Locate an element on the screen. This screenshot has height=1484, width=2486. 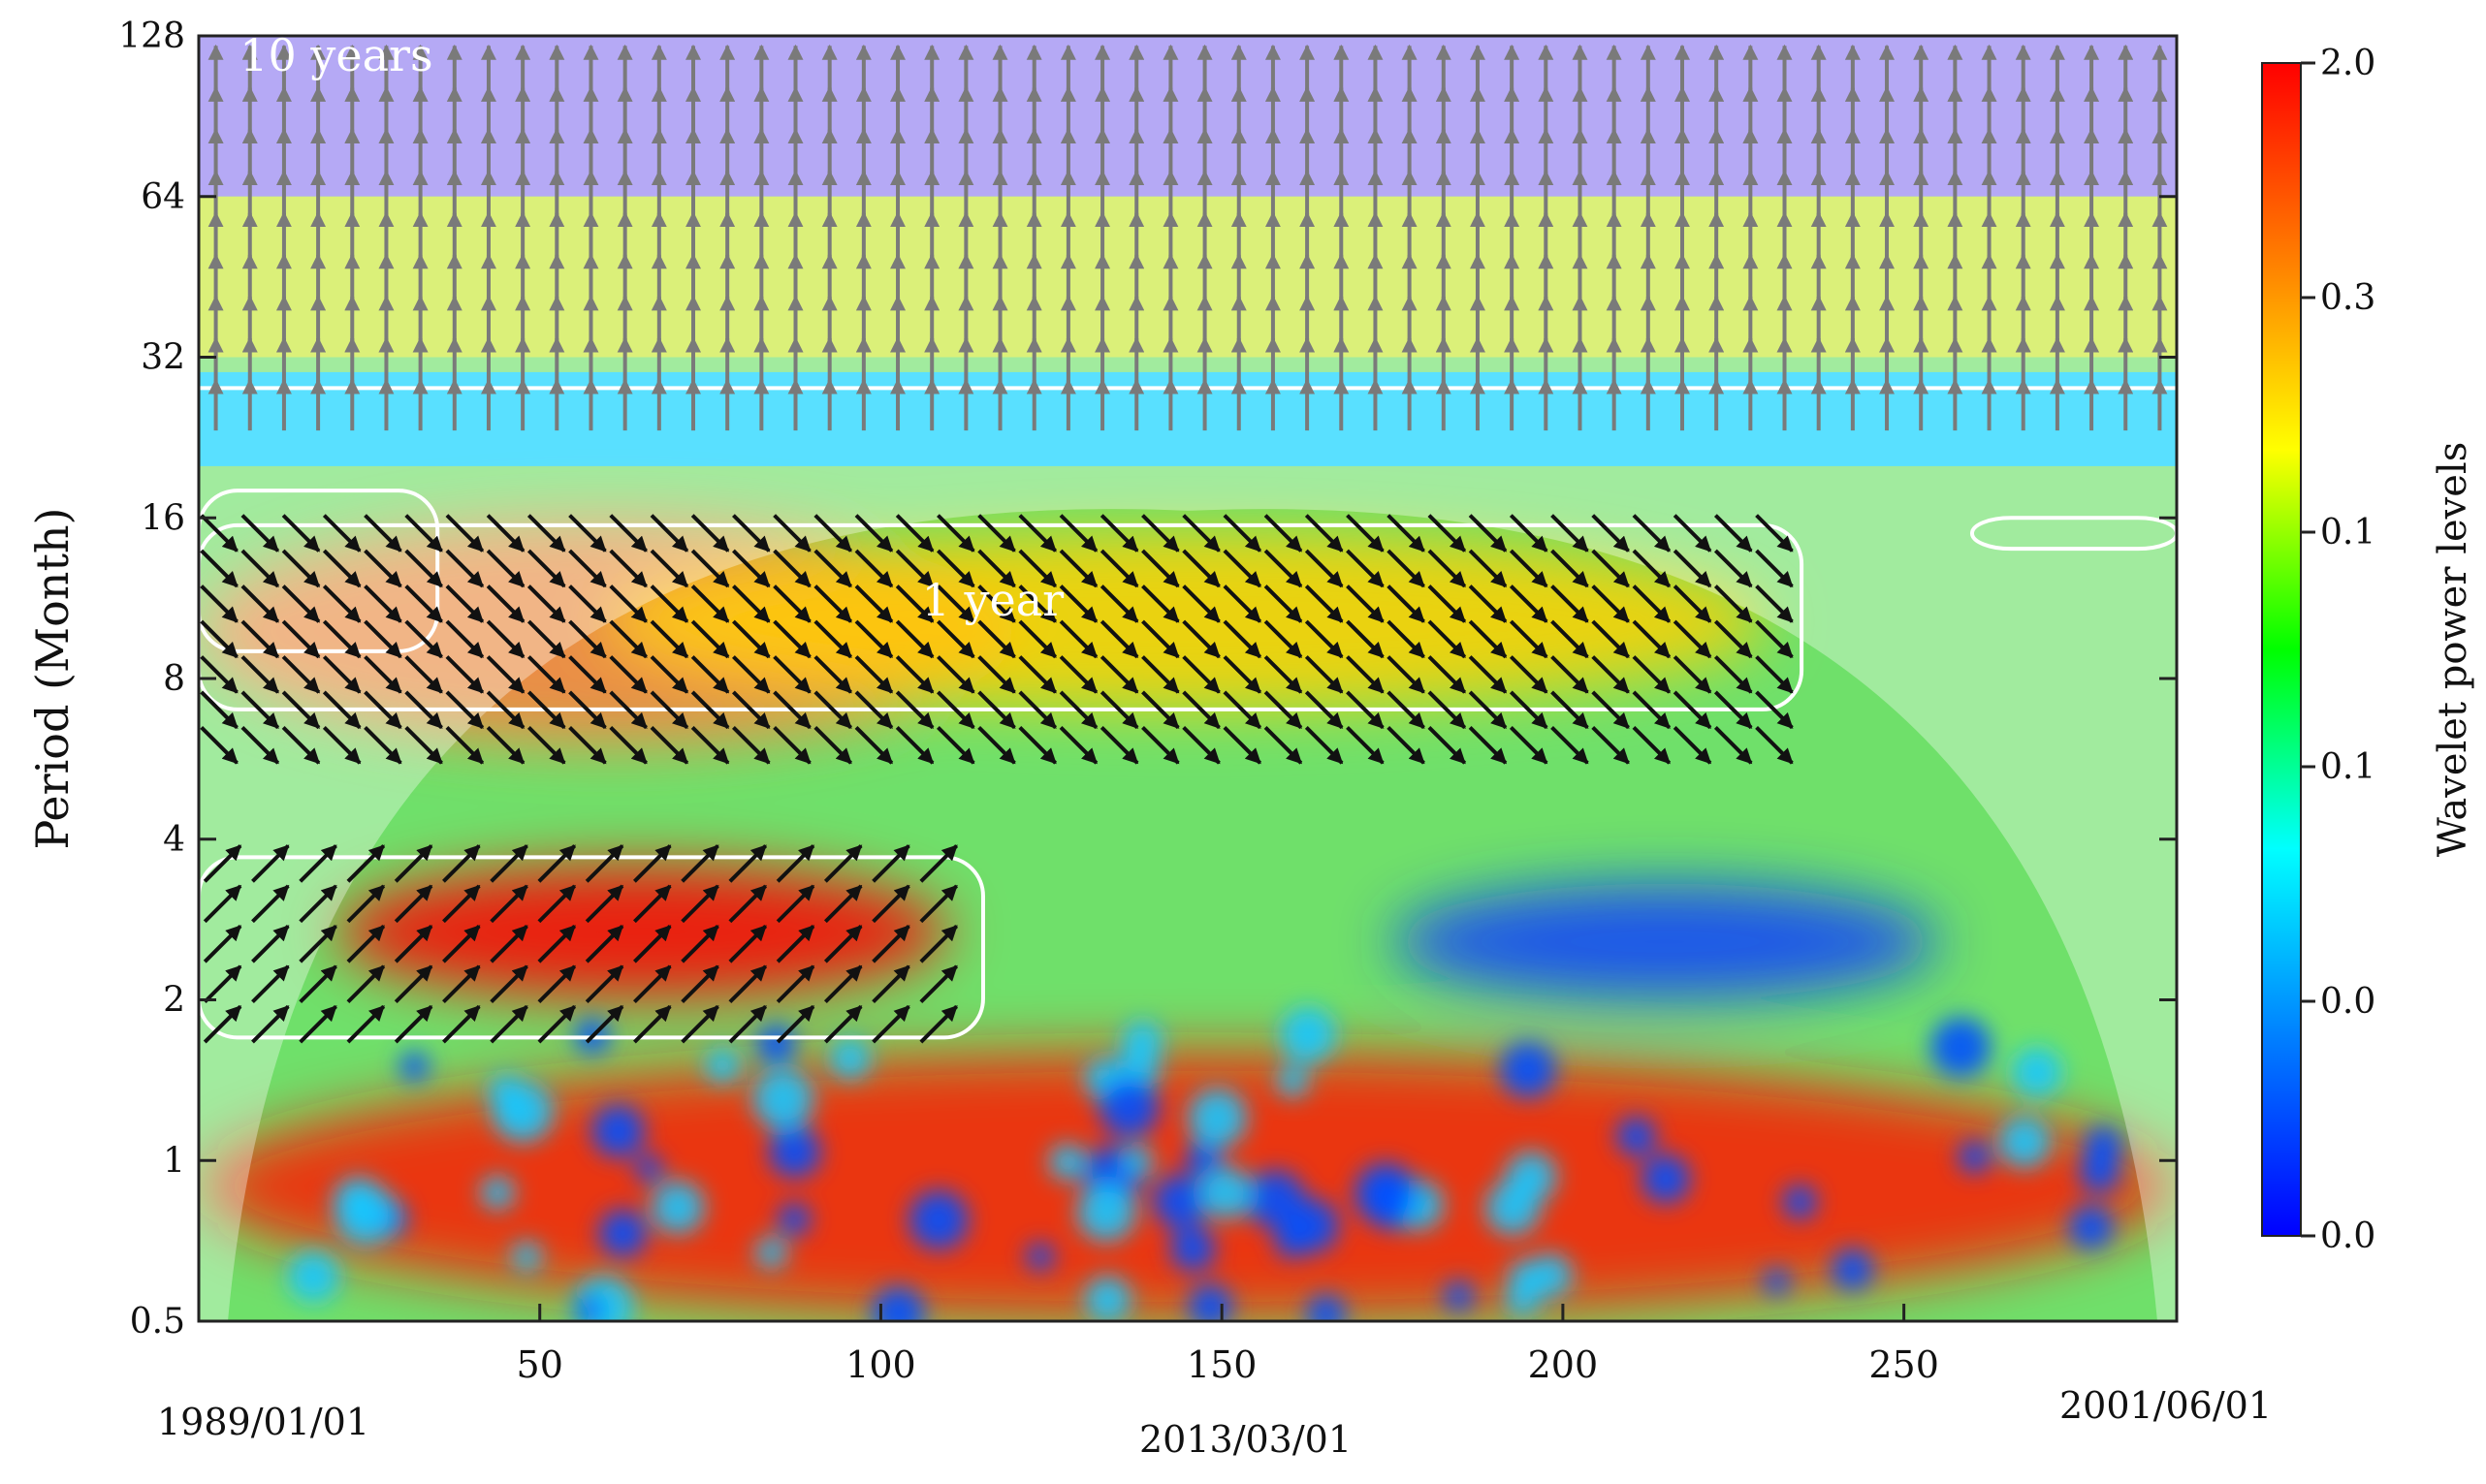
y-tick-label: 8 is located at coordinates (174, 679).